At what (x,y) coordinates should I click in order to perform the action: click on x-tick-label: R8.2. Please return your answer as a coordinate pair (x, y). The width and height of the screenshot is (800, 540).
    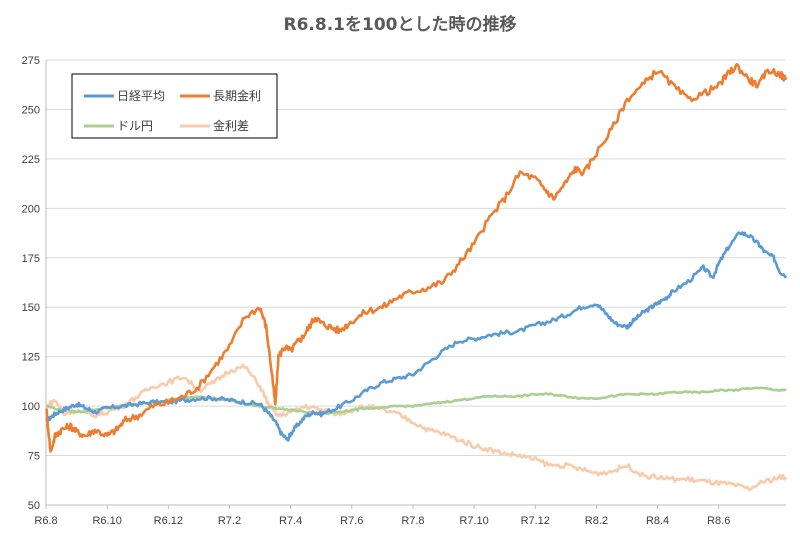
    Looking at the image, I should click on (596, 521).